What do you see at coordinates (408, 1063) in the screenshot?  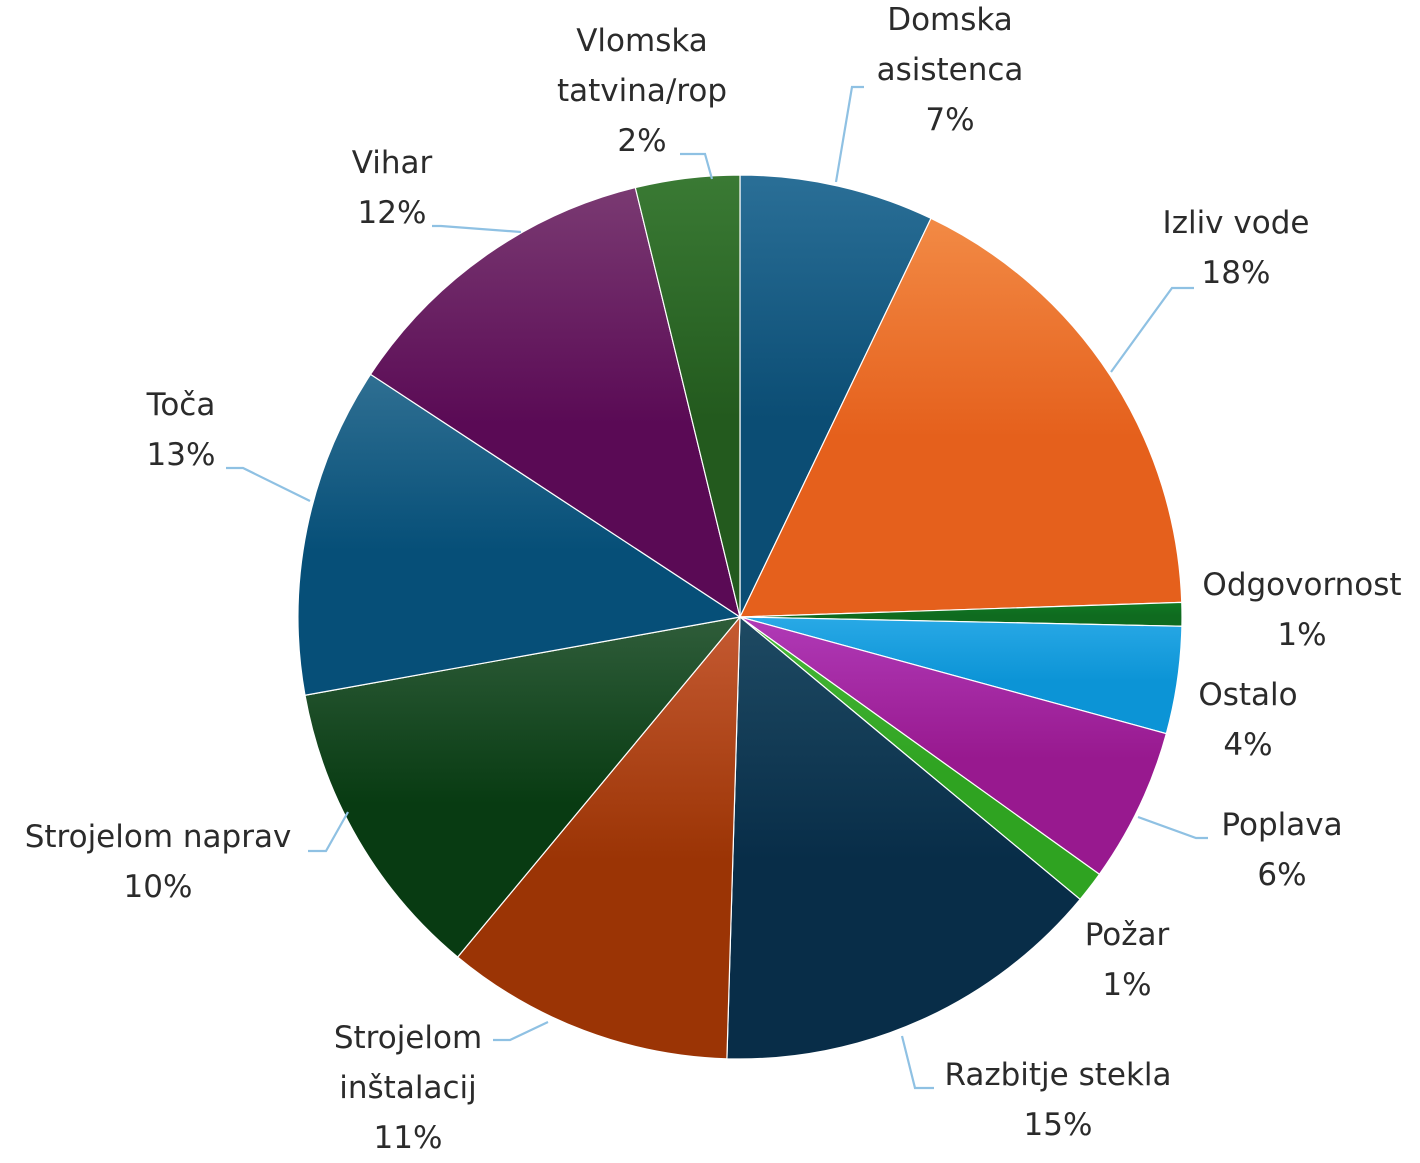 I see `slice-label-name: Strojelom inštalacij` at bounding box center [408, 1063].